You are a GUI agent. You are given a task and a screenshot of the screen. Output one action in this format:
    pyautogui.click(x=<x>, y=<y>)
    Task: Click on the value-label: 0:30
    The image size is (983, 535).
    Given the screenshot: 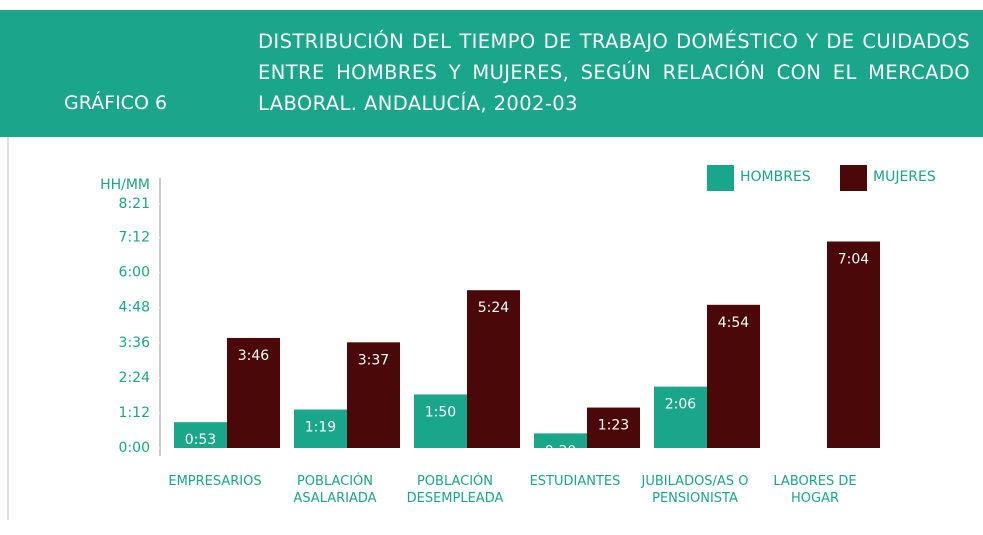 What is the action you would take?
    pyautogui.click(x=560, y=451)
    